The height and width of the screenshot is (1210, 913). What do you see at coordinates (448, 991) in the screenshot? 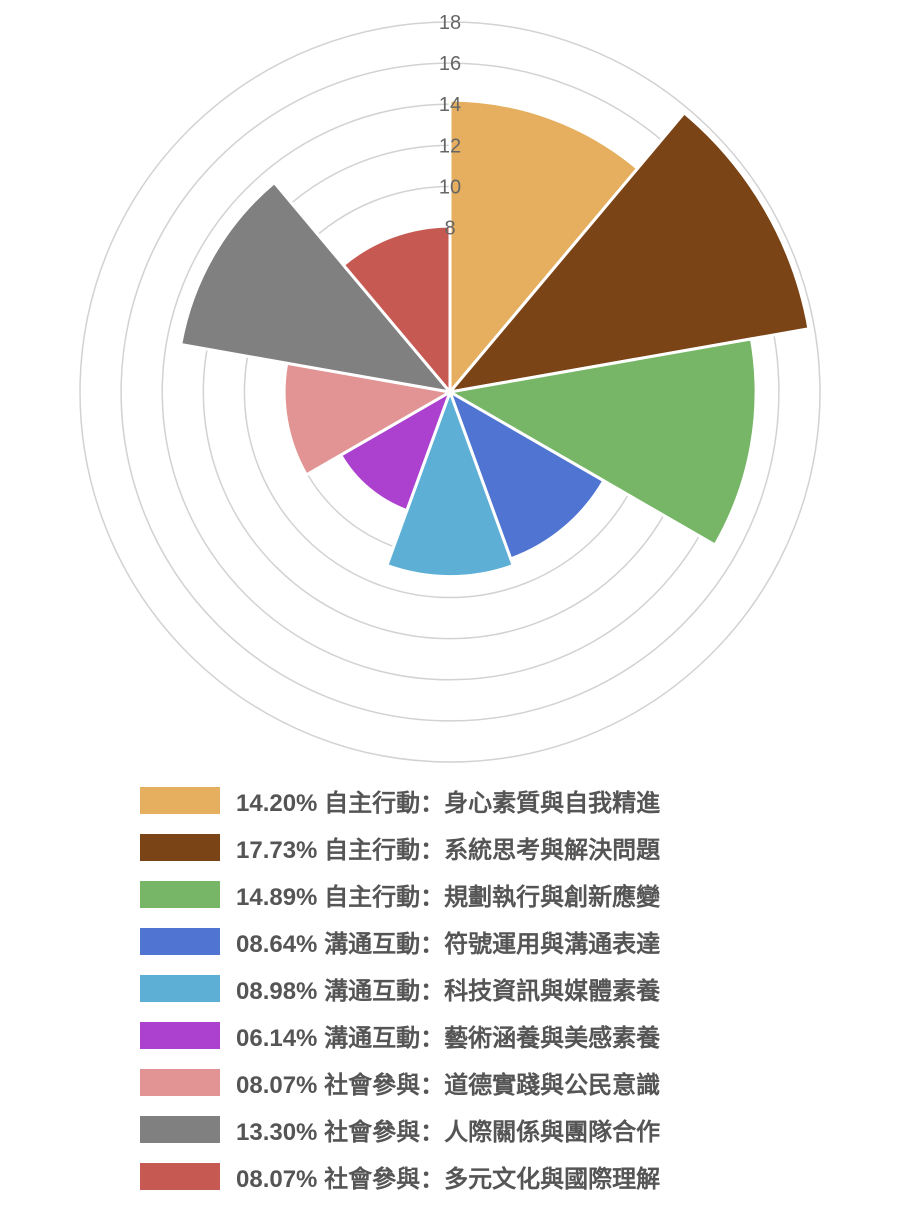
I see `legend-label: 08.98% 溝通互動：科技資訊與媒體素養` at bounding box center [448, 991].